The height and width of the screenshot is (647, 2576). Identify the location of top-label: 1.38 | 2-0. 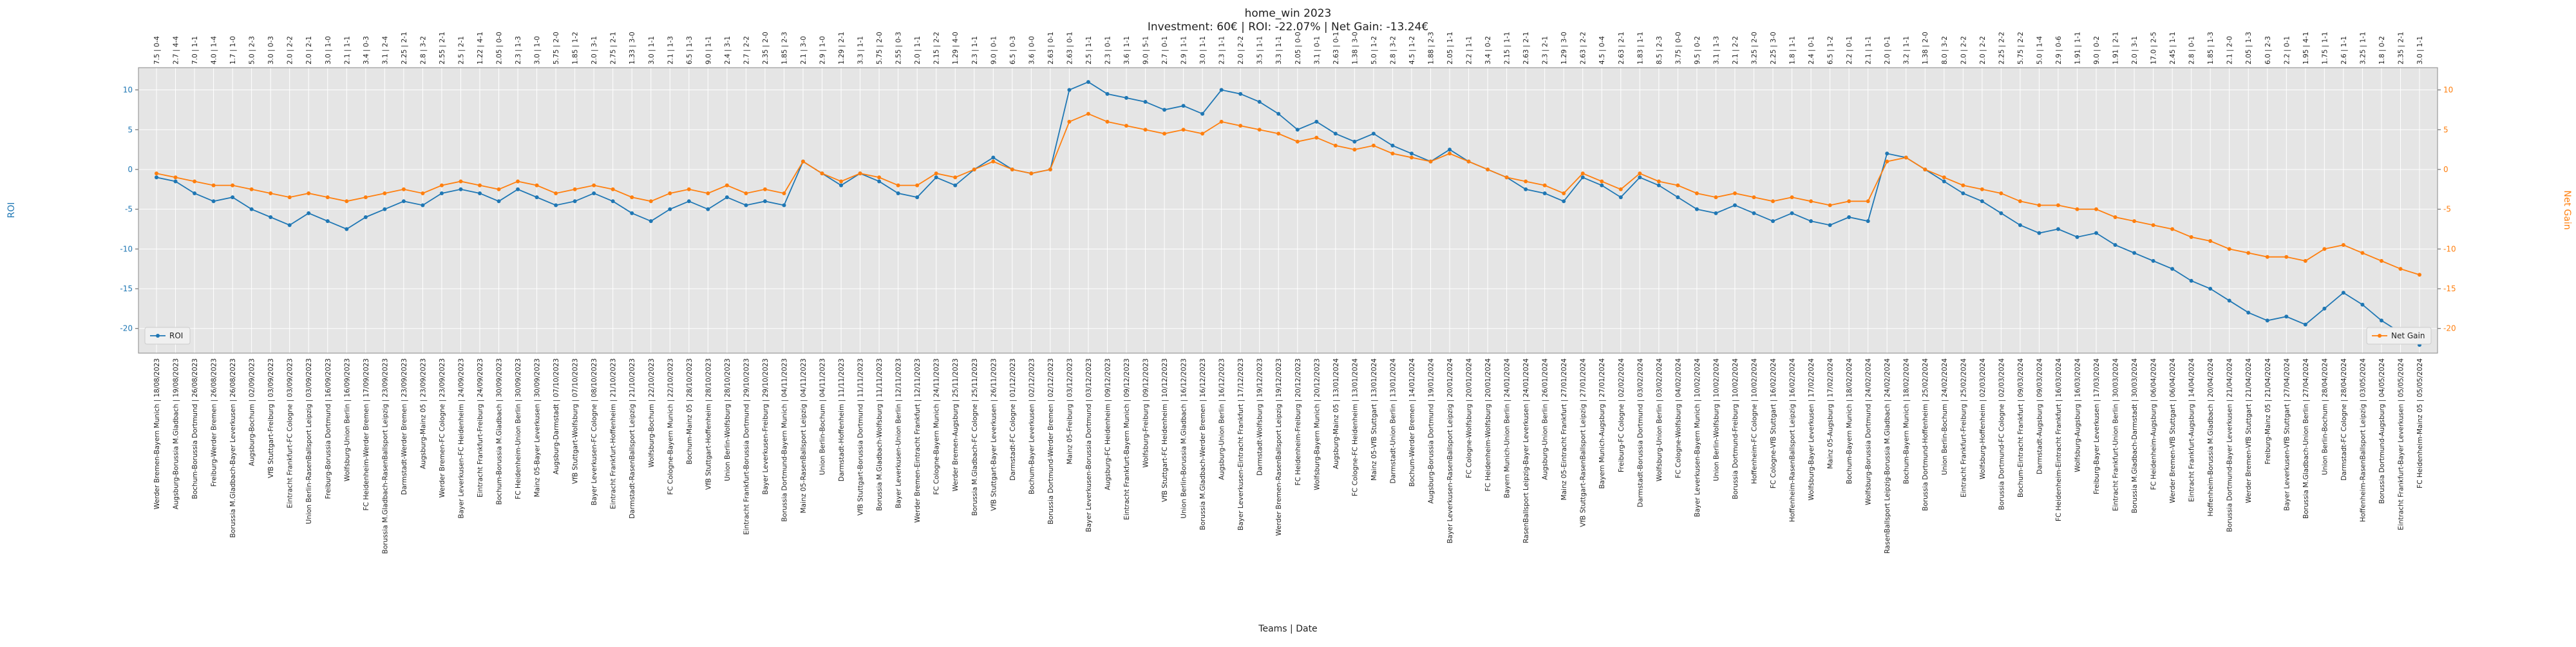
(1925, 48).